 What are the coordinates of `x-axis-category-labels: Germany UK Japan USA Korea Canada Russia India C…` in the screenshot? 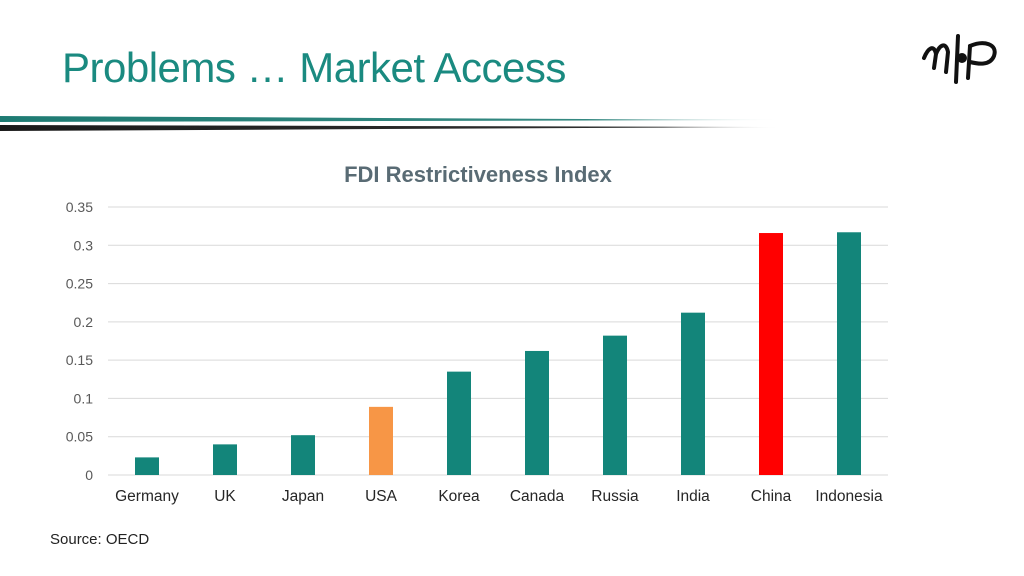 It's located at (499, 496).